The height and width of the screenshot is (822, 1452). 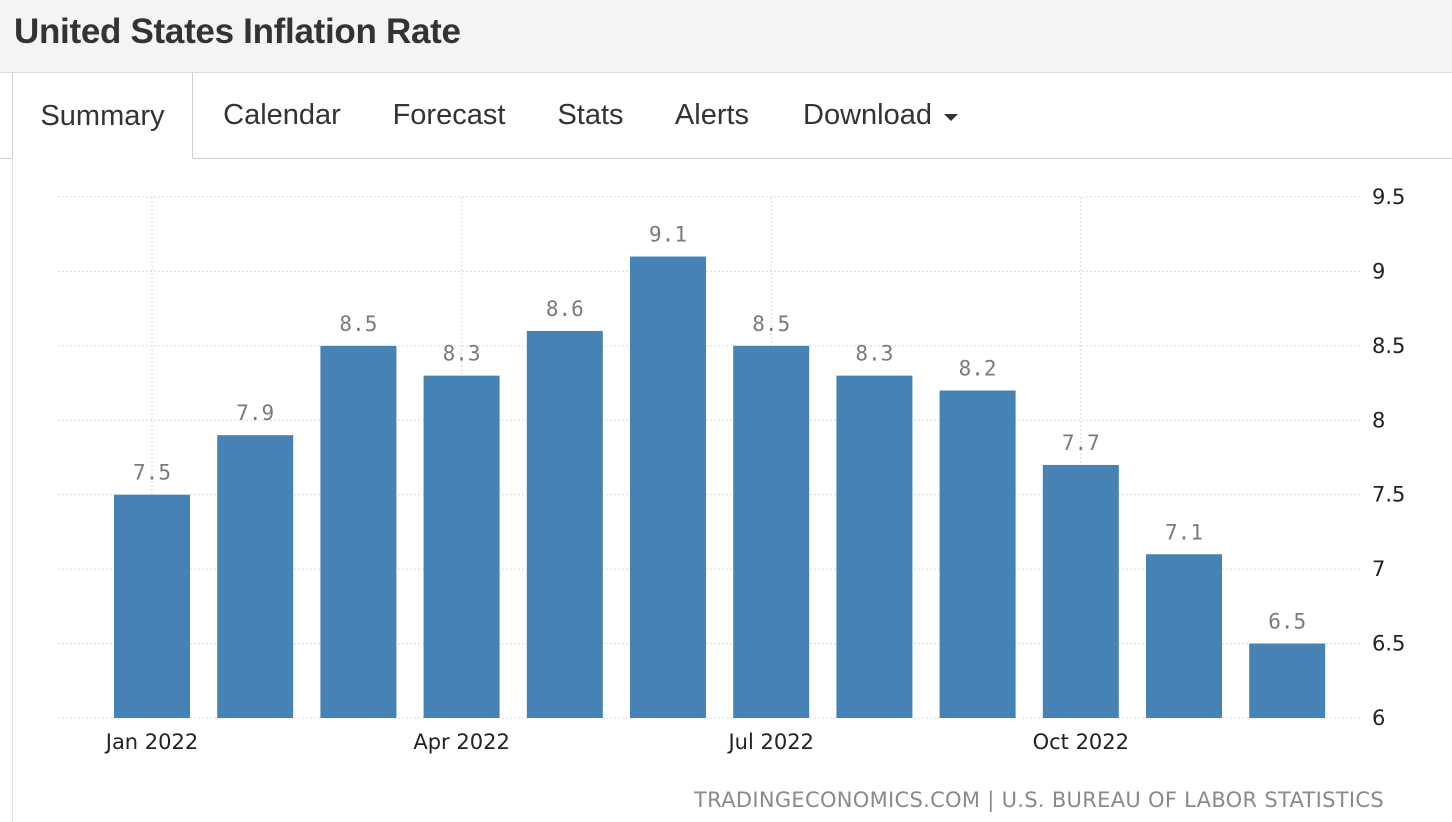 I want to click on bar-value-label: 7.1, so click(x=1184, y=532).